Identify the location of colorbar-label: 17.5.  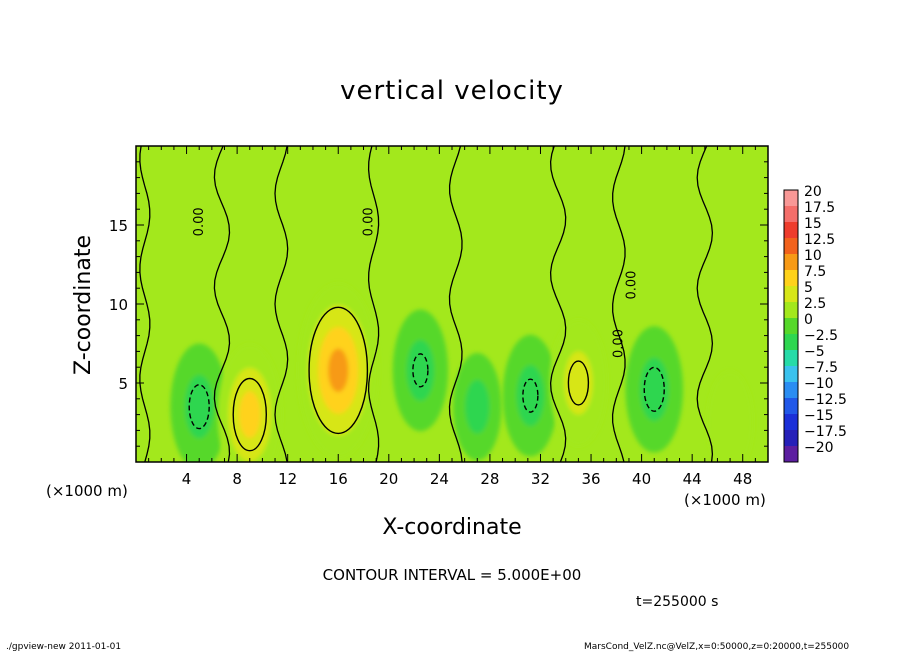
(819, 208).